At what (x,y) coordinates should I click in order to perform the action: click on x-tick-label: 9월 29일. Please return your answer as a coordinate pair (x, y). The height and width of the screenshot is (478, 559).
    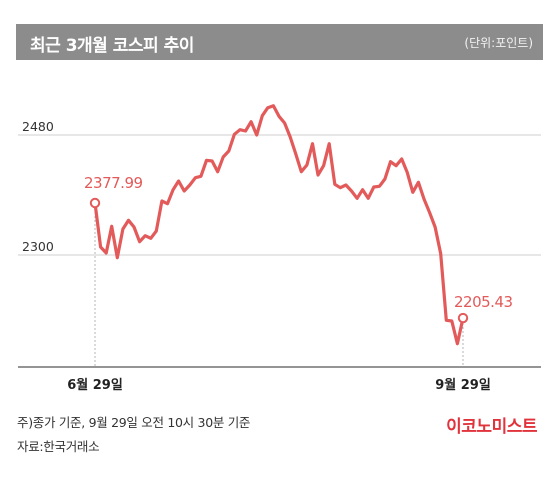
    Looking at the image, I should click on (463, 385).